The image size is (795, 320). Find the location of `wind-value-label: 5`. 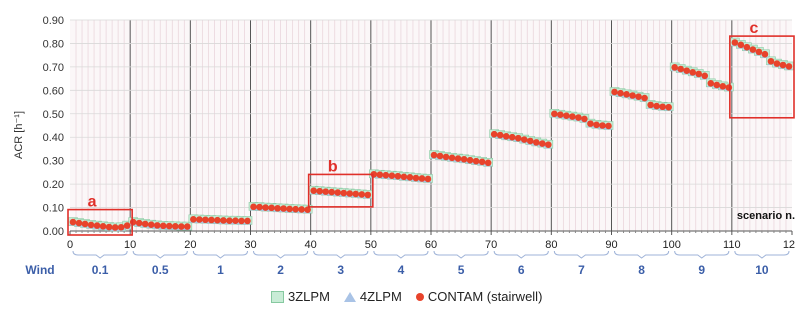

wind-value-label: 5 is located at coordinates (461, 270).